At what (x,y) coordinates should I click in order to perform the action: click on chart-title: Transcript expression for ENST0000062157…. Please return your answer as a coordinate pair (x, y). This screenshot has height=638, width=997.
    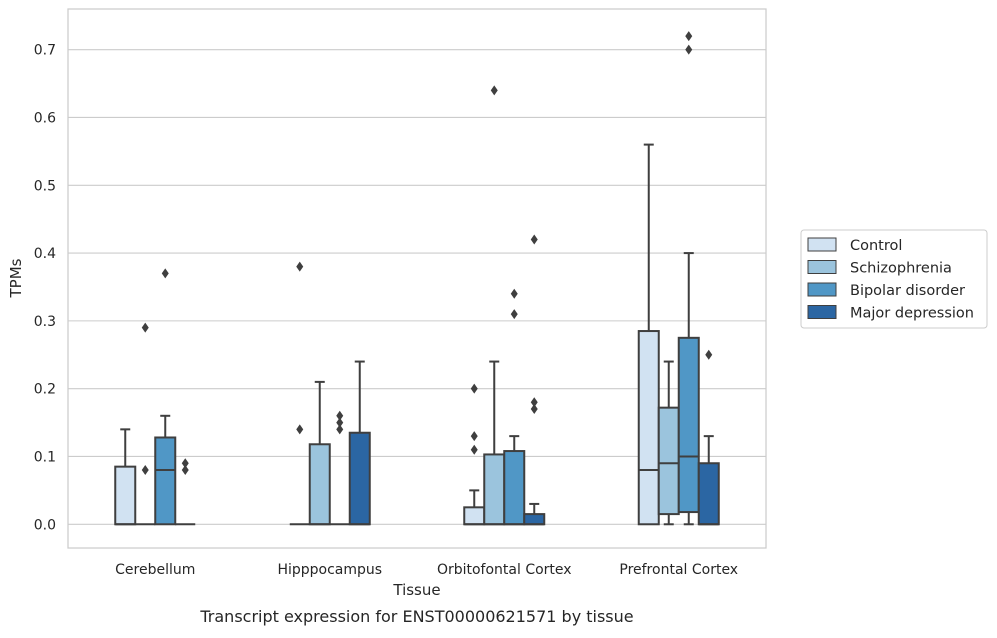
    Looking at the image, I should click on (416, 616).